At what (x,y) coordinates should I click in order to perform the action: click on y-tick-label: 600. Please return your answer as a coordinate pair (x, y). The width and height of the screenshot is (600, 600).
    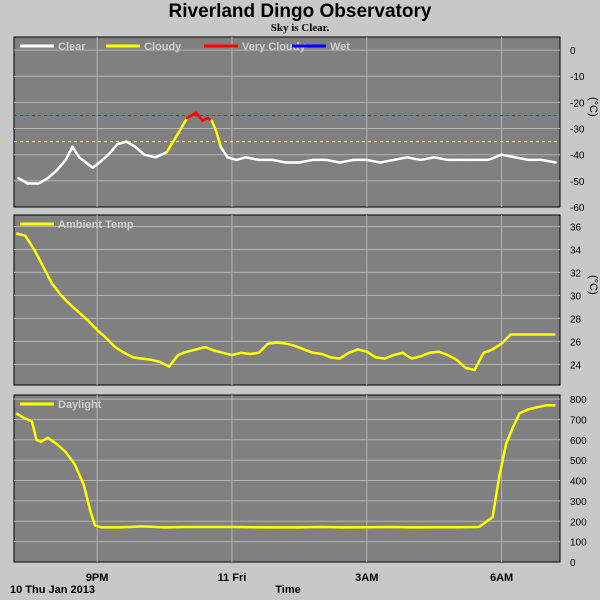
    Looking at the image, I should click on (578, 441).